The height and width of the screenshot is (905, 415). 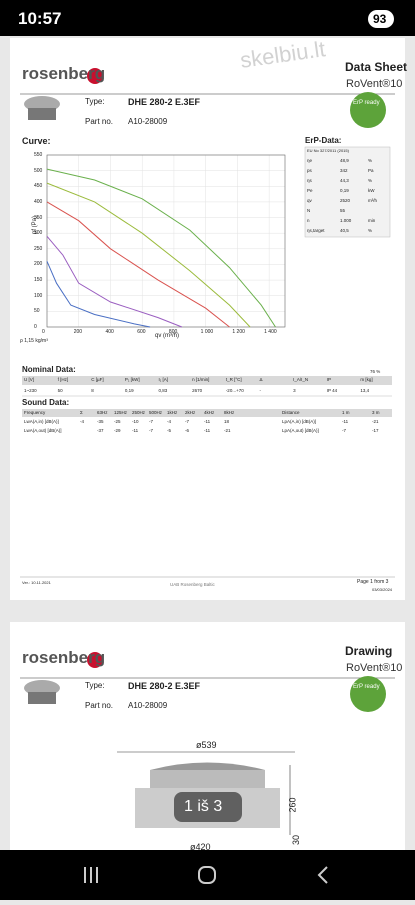 What do you see at coordinates (309, 180) in the screenshot?
I see `erp-cell: ηs` at bounding box center [309, 180].